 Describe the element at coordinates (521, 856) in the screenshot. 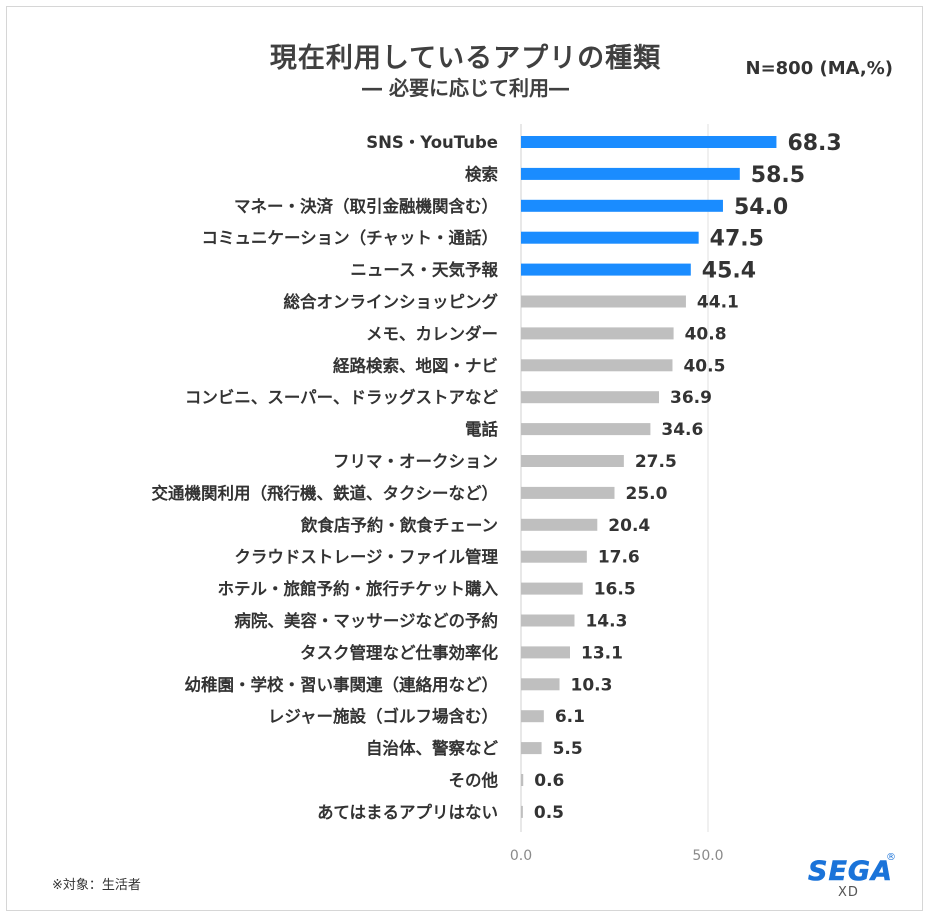

I see `x-tick-label: 0.0` at that location.